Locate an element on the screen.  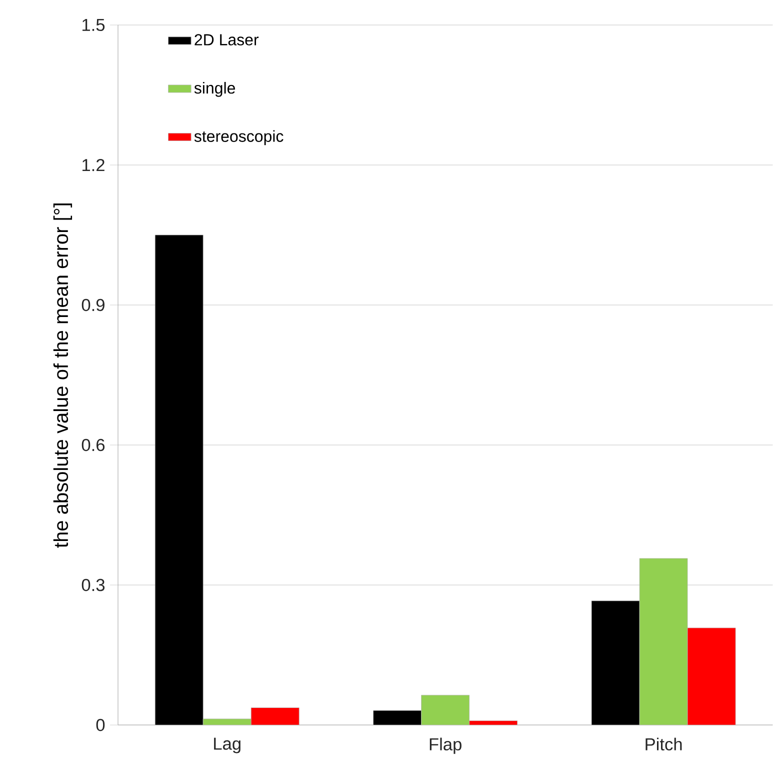
legend-label: stereoscopic is located at coordinates (239, 138).